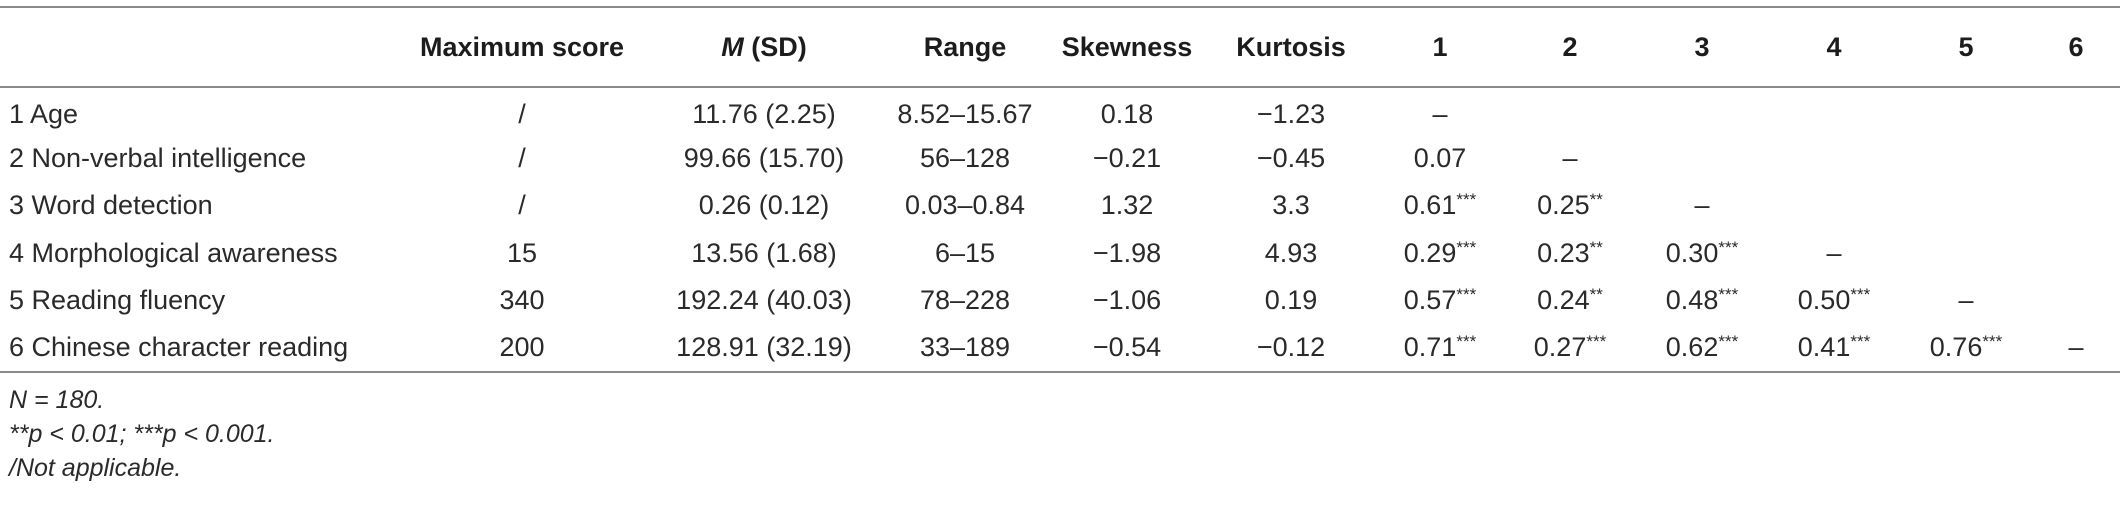  I want to click on column-header-mean-symbol: M, so click(732, 46).